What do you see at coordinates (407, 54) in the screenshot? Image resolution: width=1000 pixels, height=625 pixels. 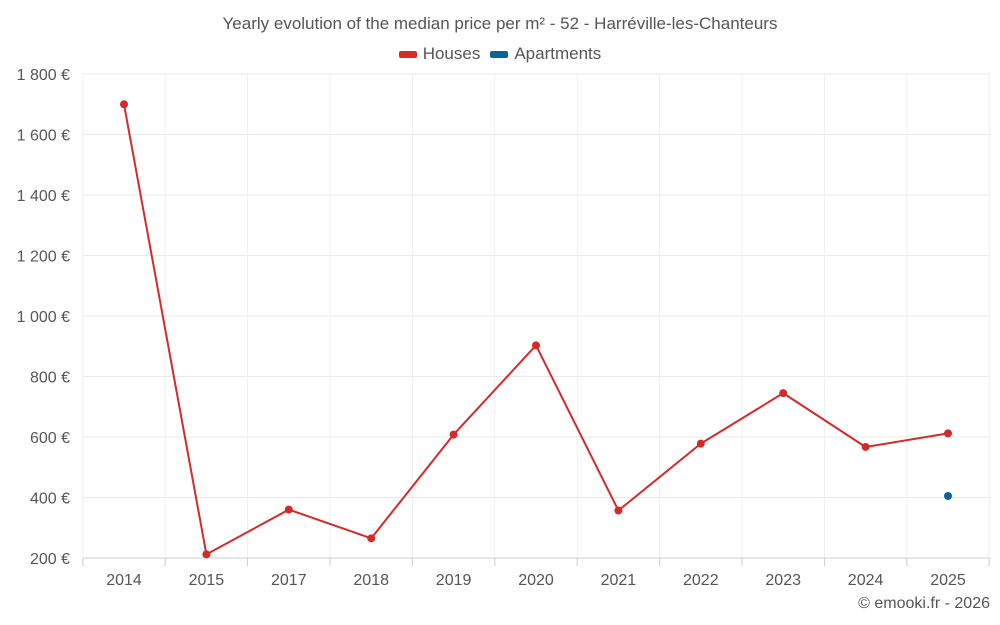 I see `legend-swatch-houses` at bounding box center [407, 54].